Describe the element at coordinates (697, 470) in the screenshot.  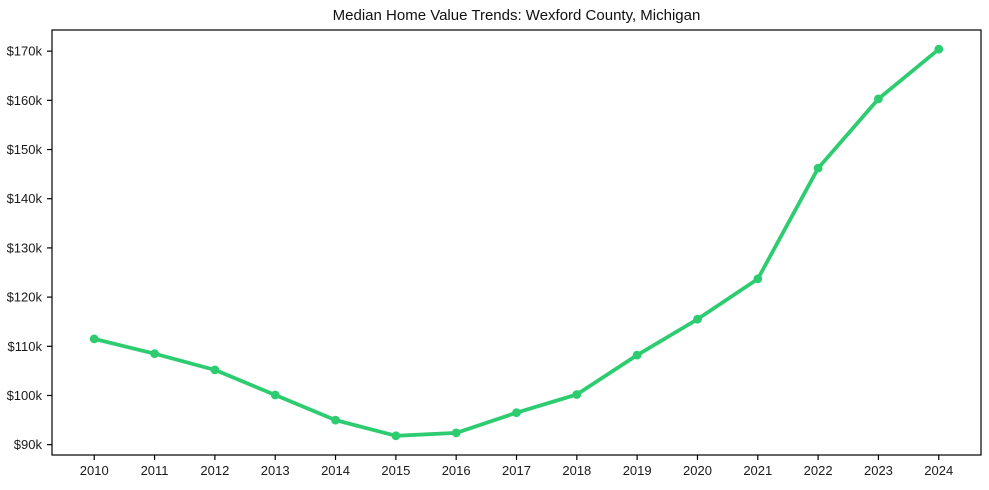
I see `x-tick-label: 2020` at that location.